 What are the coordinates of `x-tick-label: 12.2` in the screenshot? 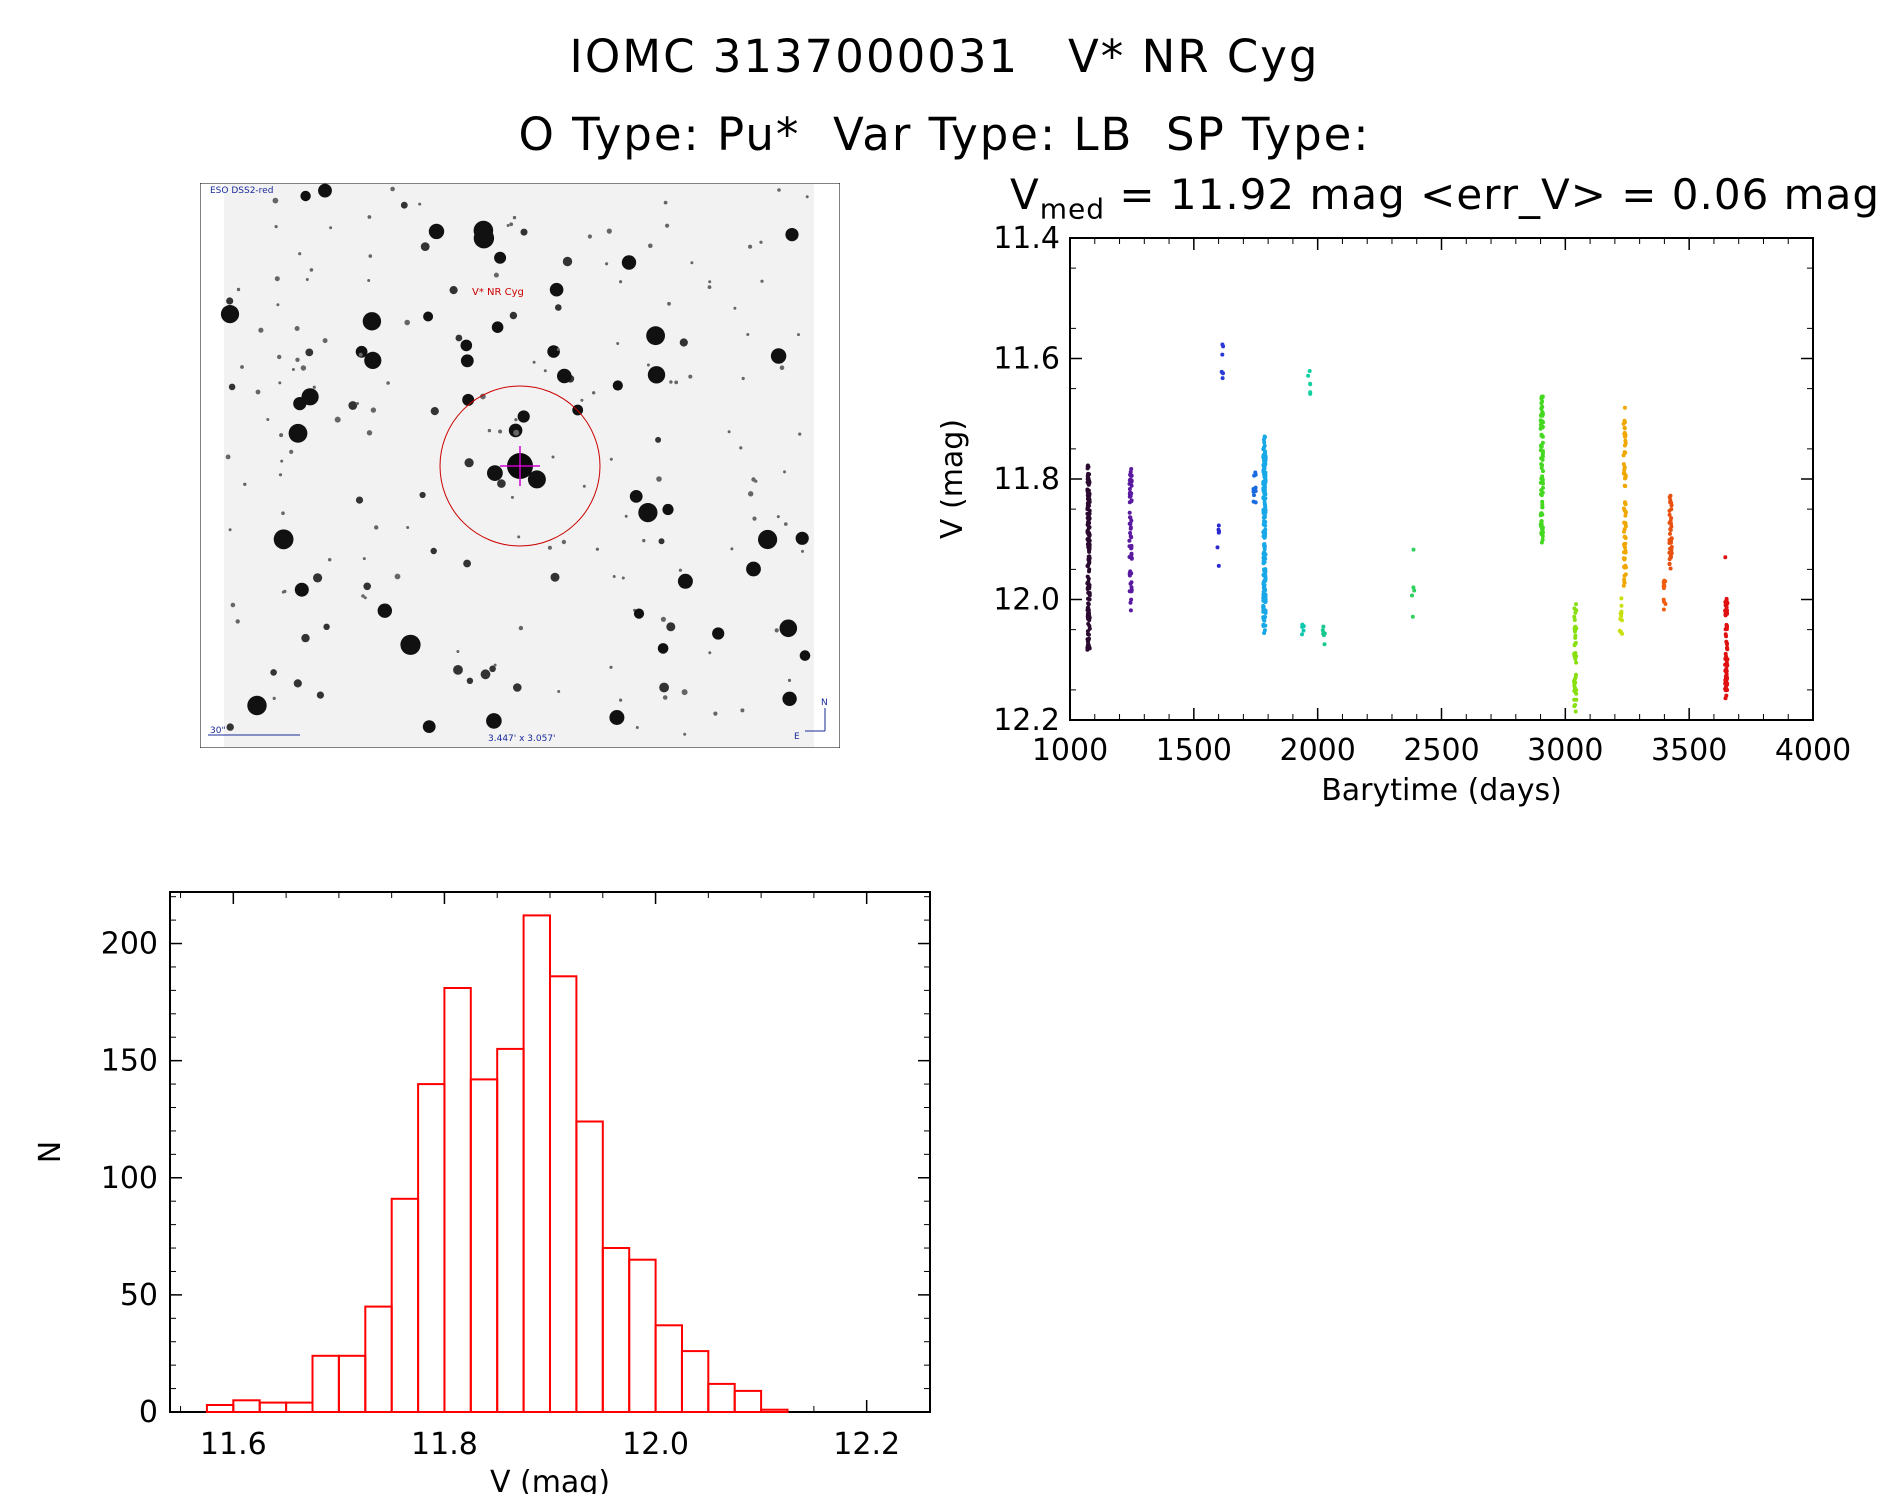 It's located at (866, 1444).